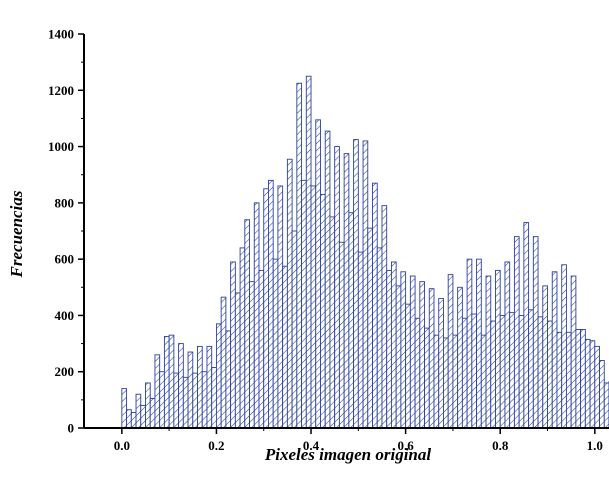 Image resolution: width=609 pixels, height=493 pixels. What do you see at coordinates (500, 445) in the screenshot?
I see `x-tick-label: 0.8` at bounding box center [500, 445].